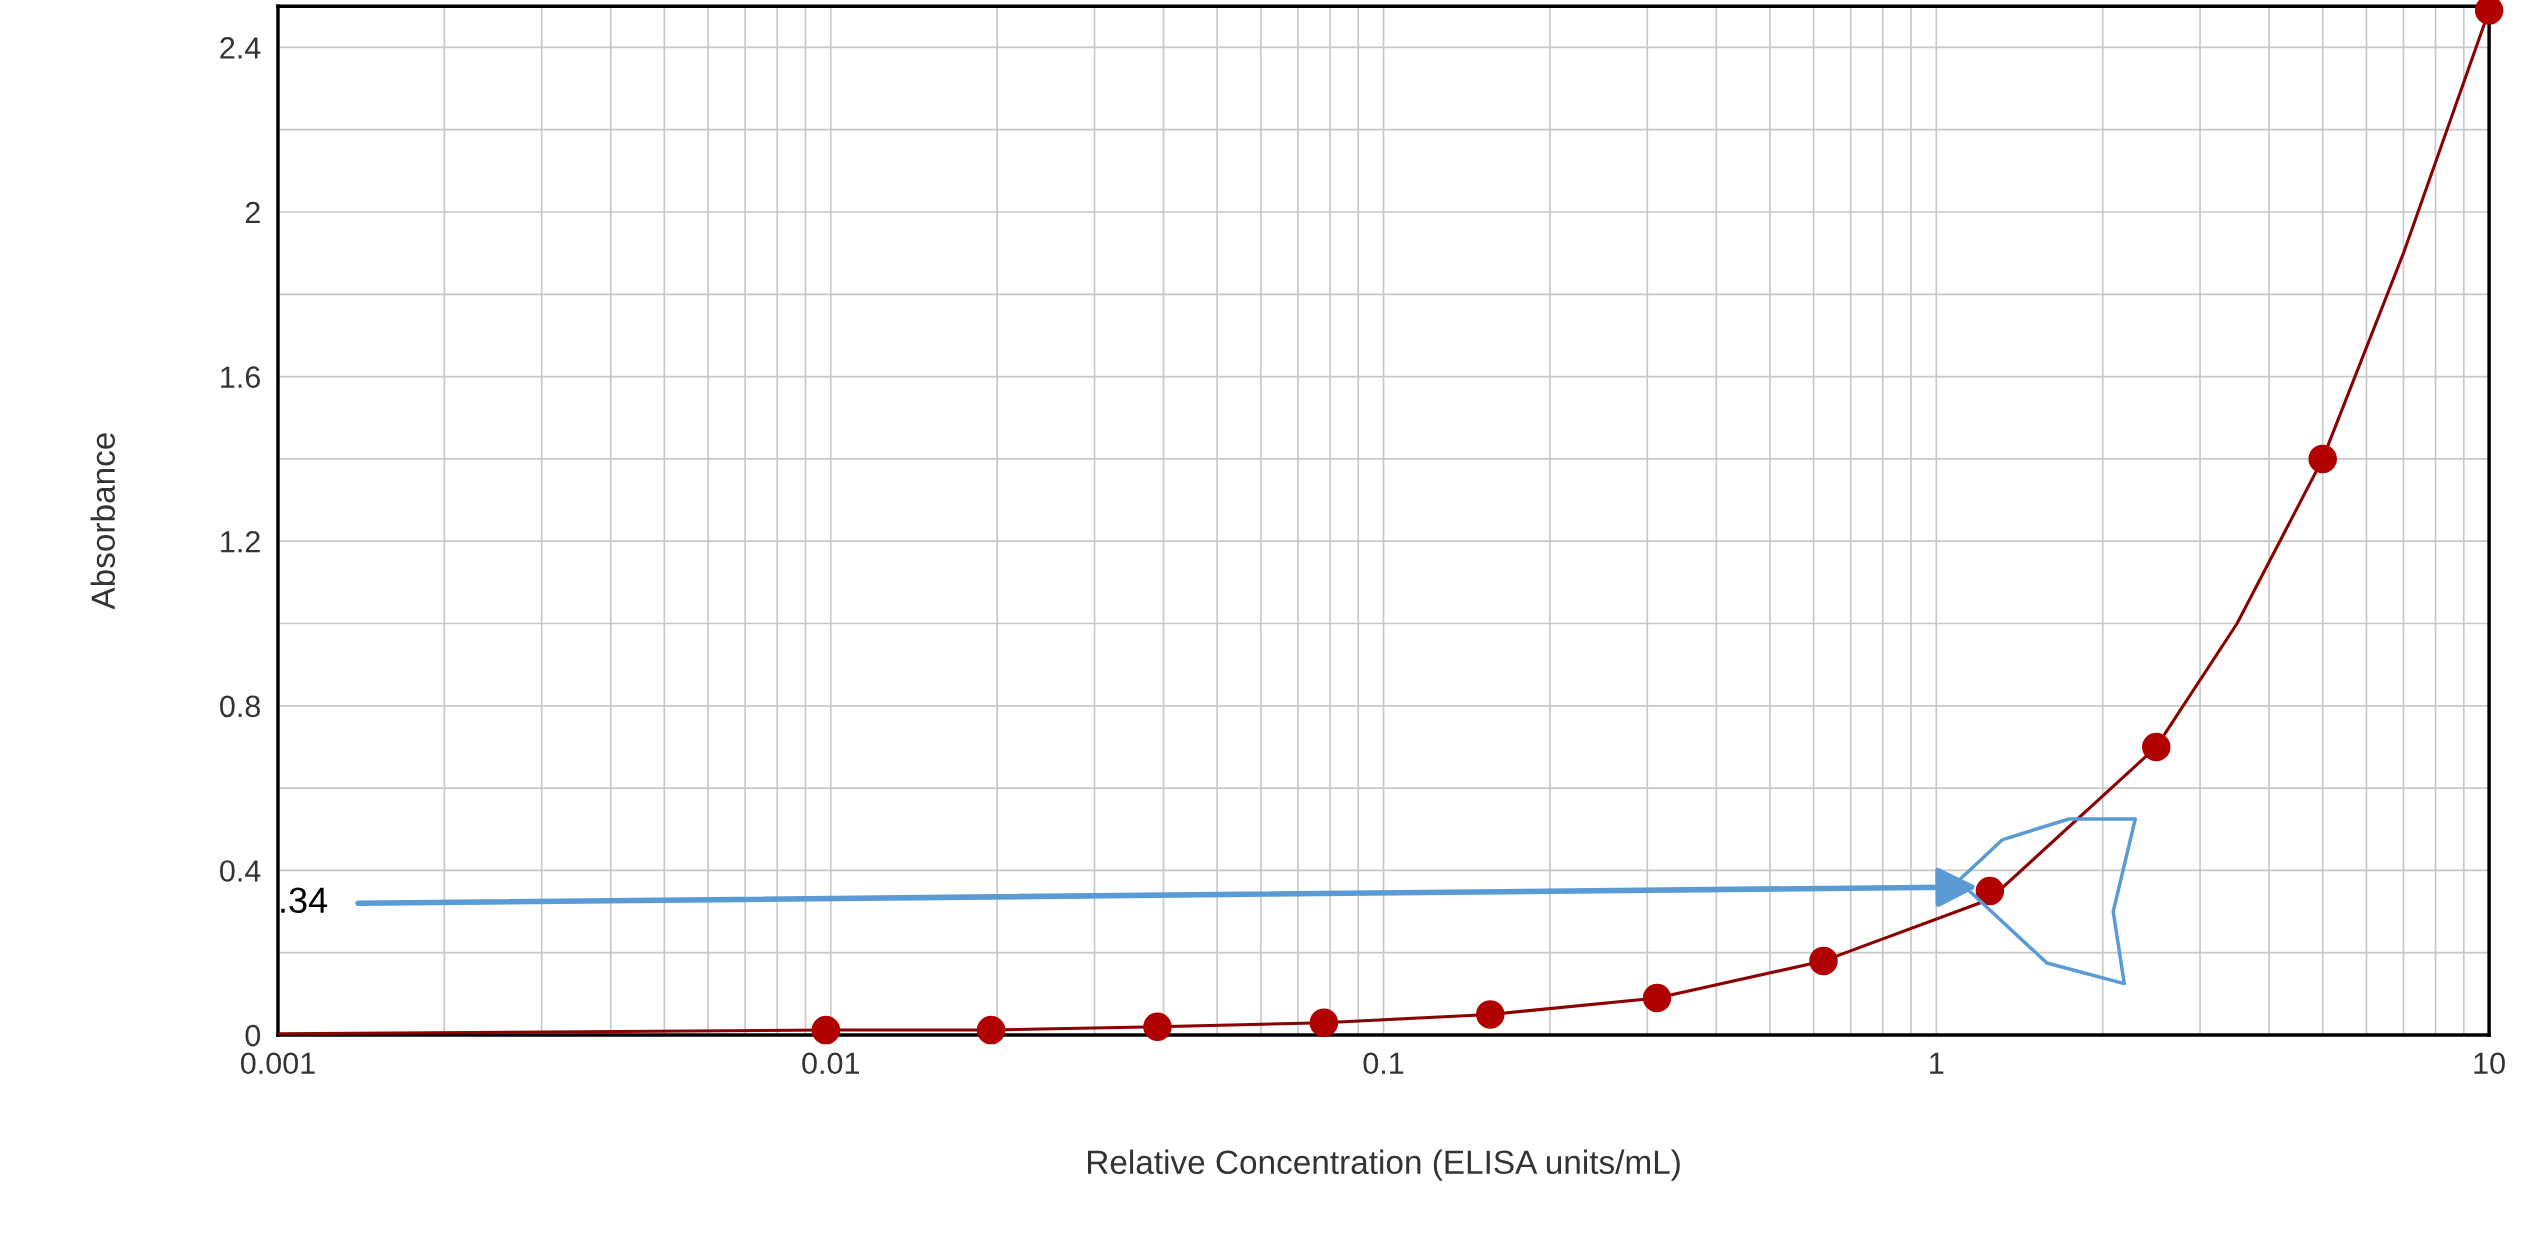  I want to click on y-tick-label: 0, so click(253, 1035).